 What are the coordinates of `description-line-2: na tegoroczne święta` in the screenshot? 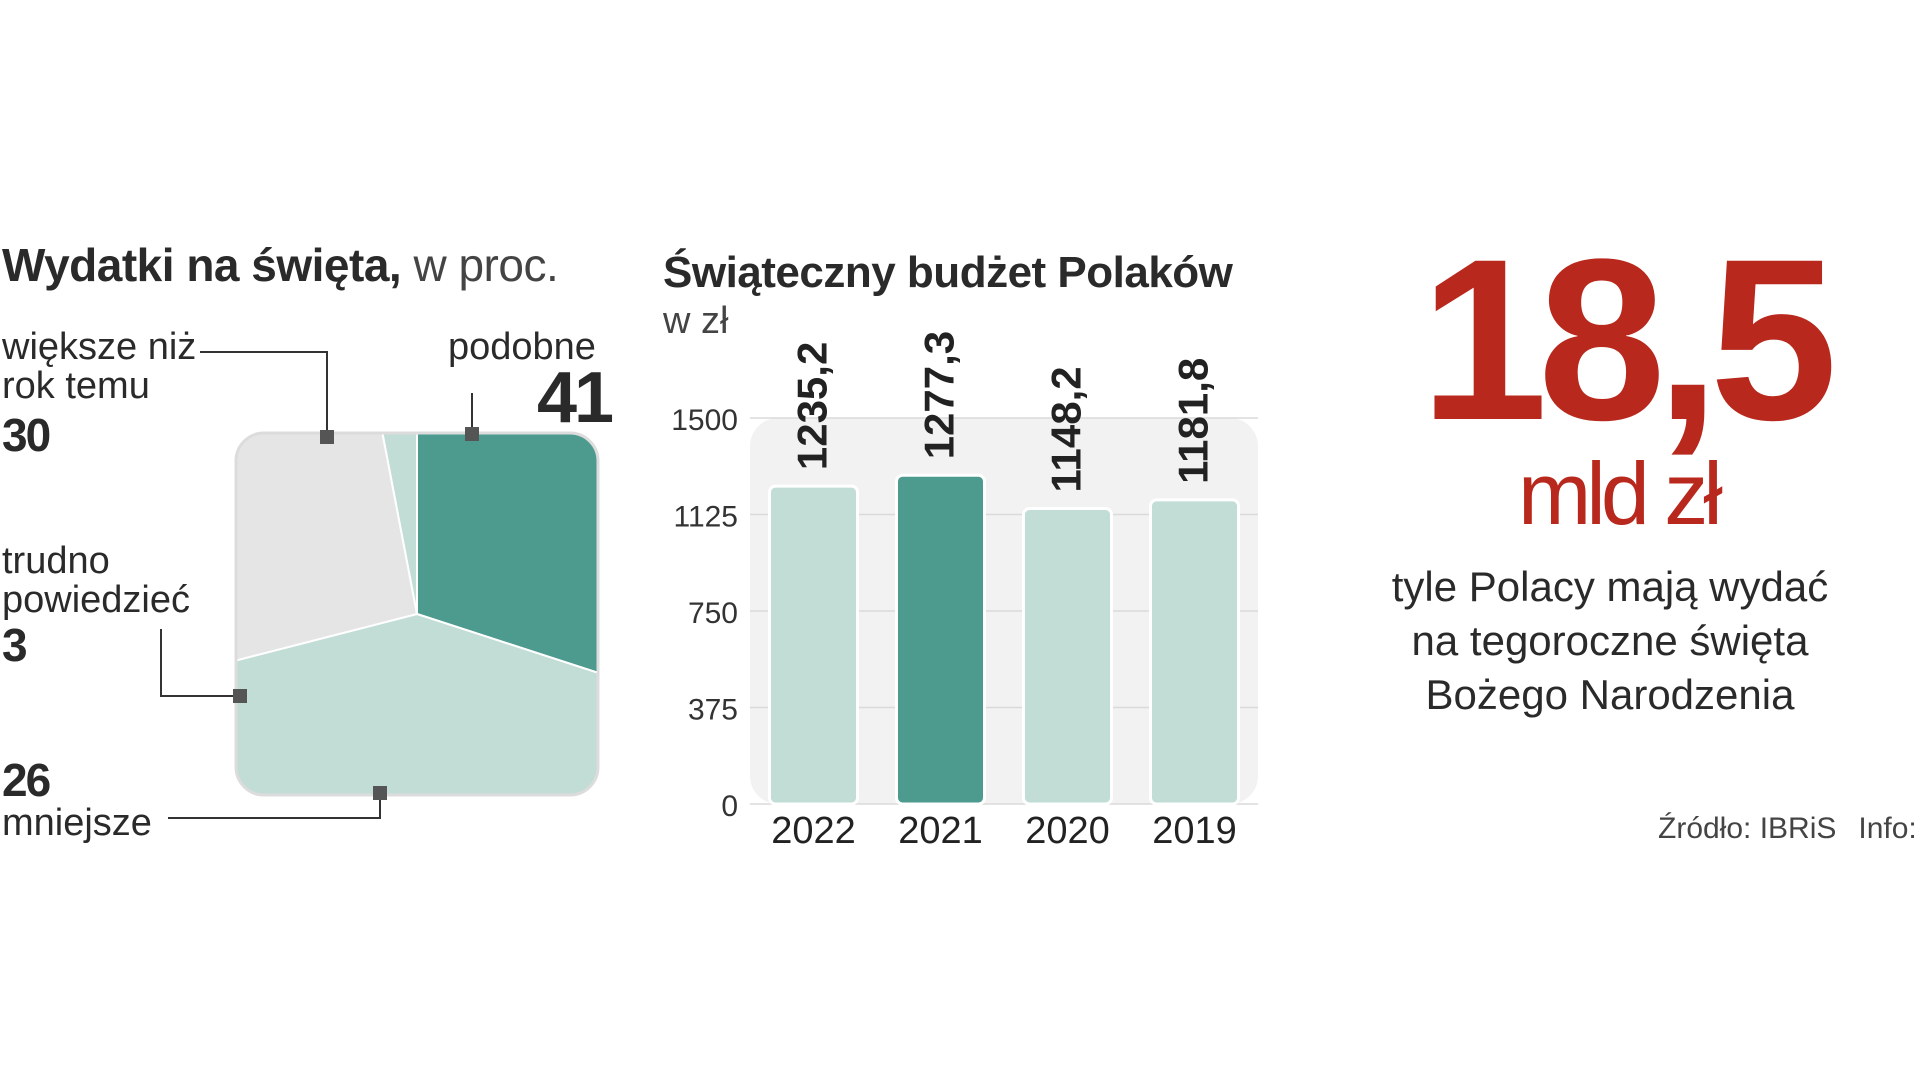 It's located at (1610, 640).